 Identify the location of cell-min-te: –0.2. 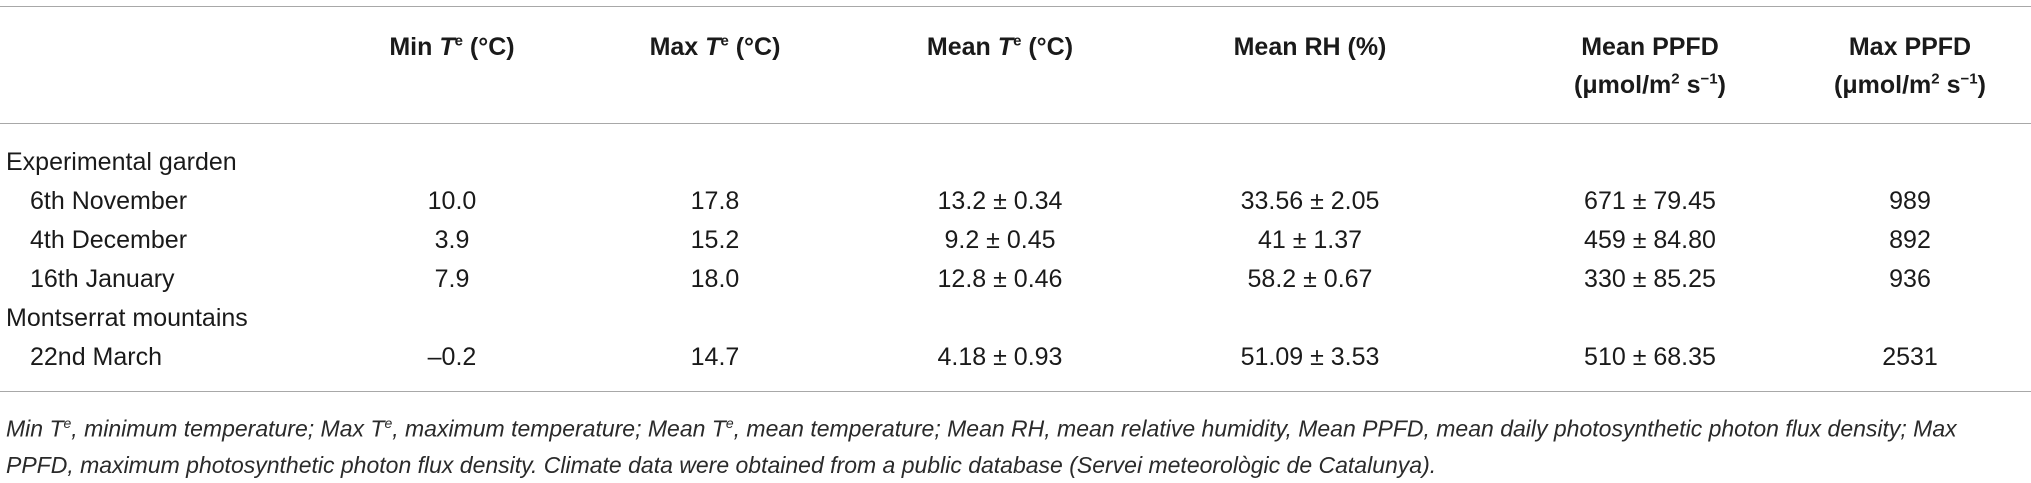
(452, 357).